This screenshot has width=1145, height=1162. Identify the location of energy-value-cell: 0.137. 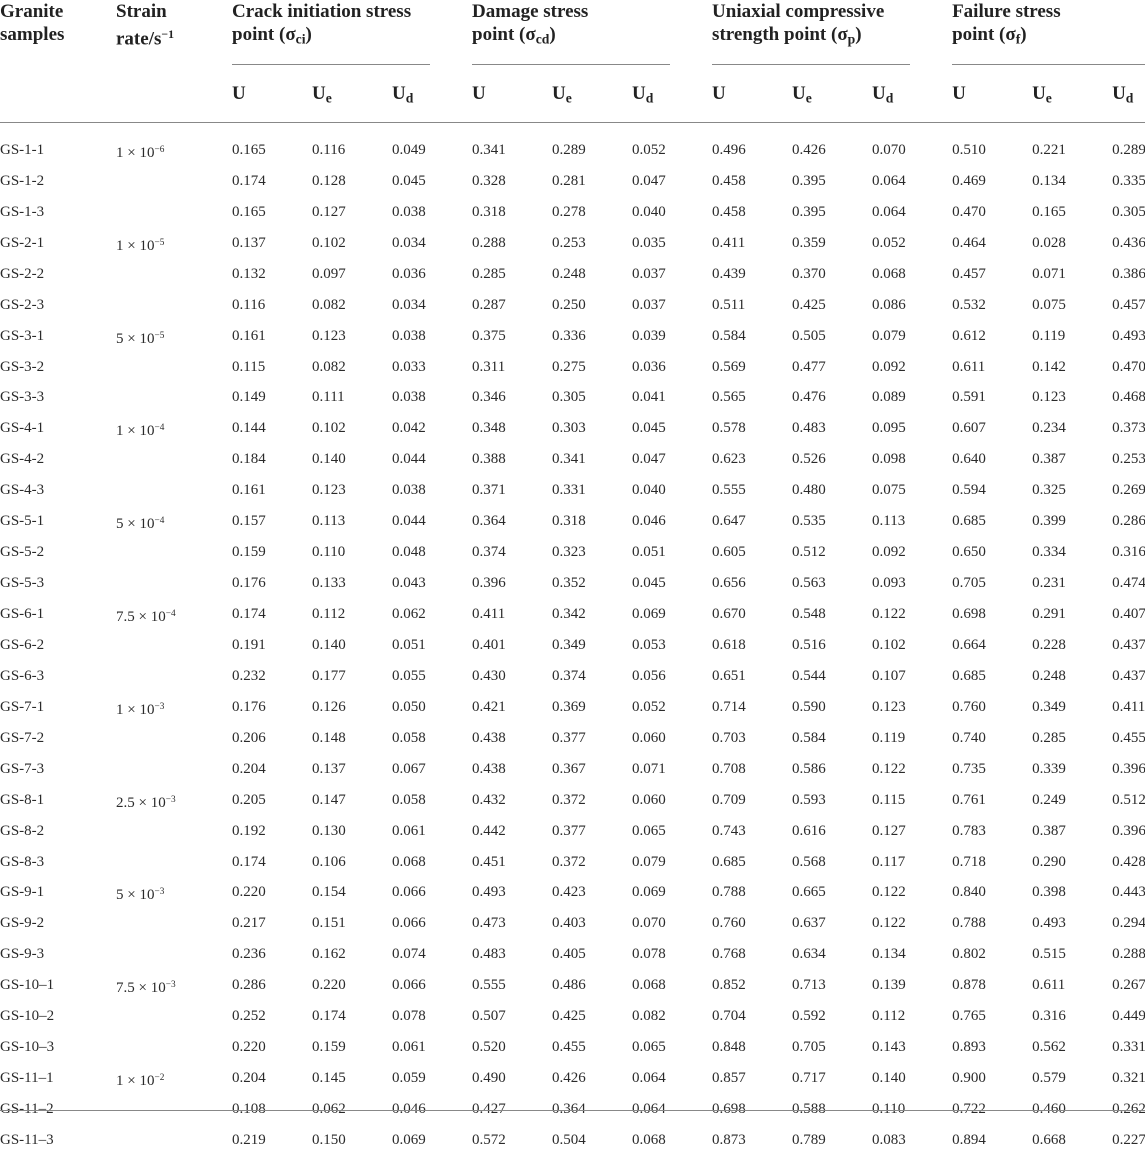
(249, 242).